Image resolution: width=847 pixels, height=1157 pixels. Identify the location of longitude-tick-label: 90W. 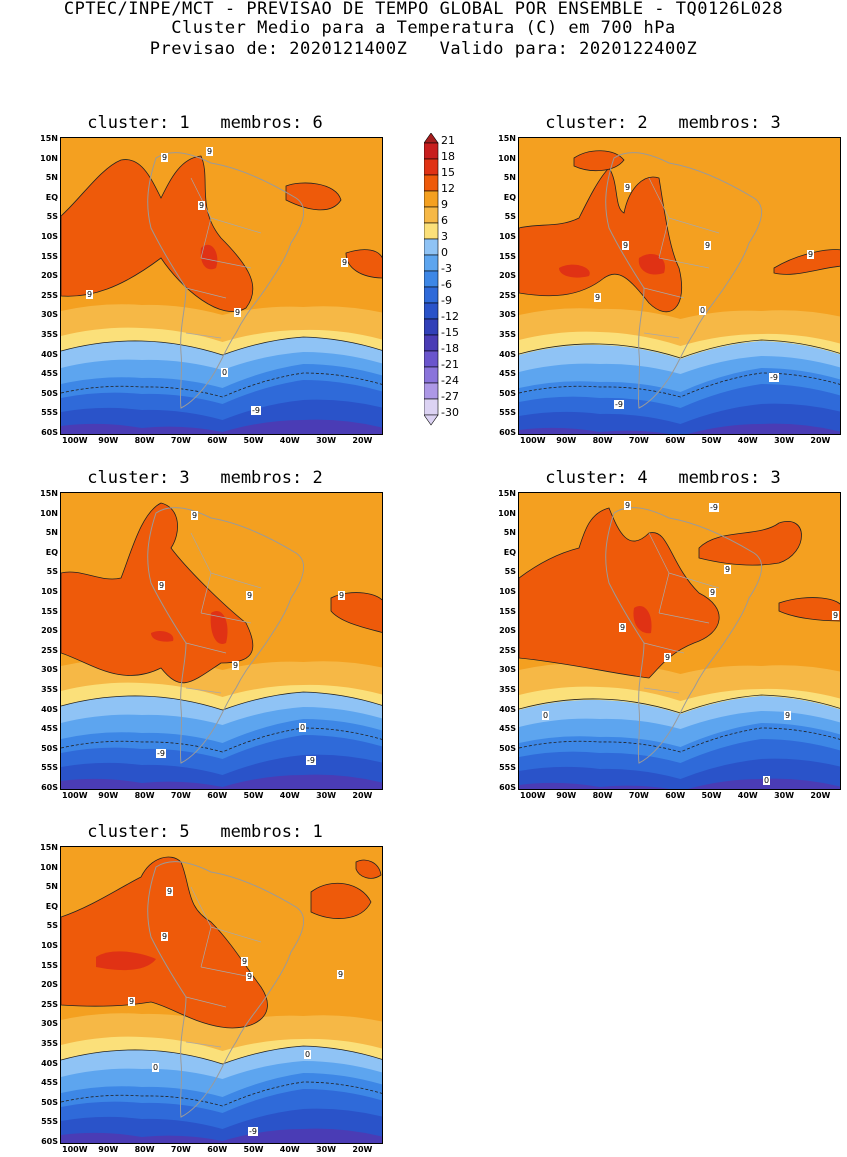
(566, 440).